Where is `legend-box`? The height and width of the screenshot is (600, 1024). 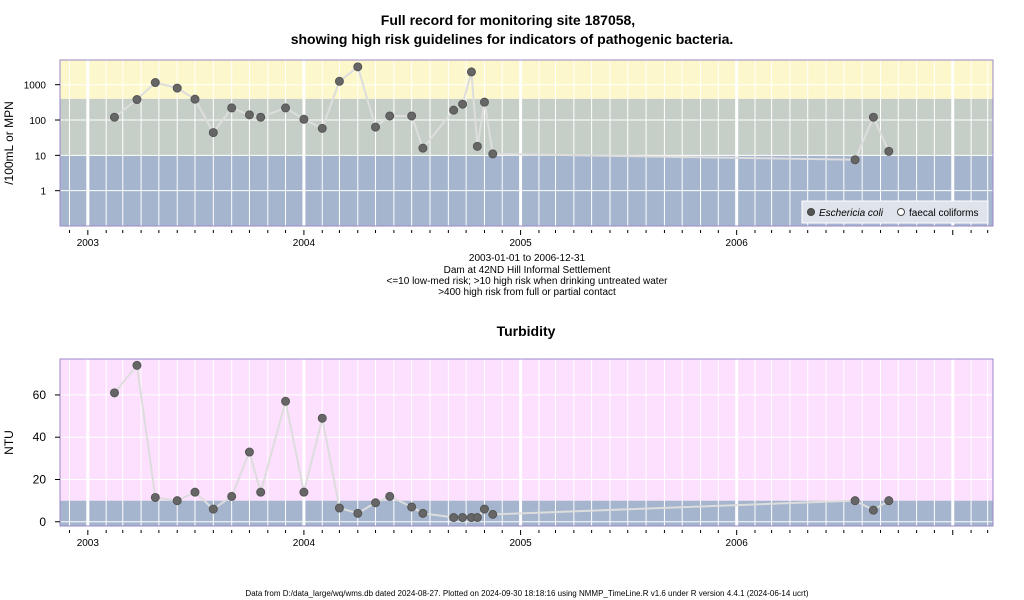 legend-box is located at coordinates (895, 212).